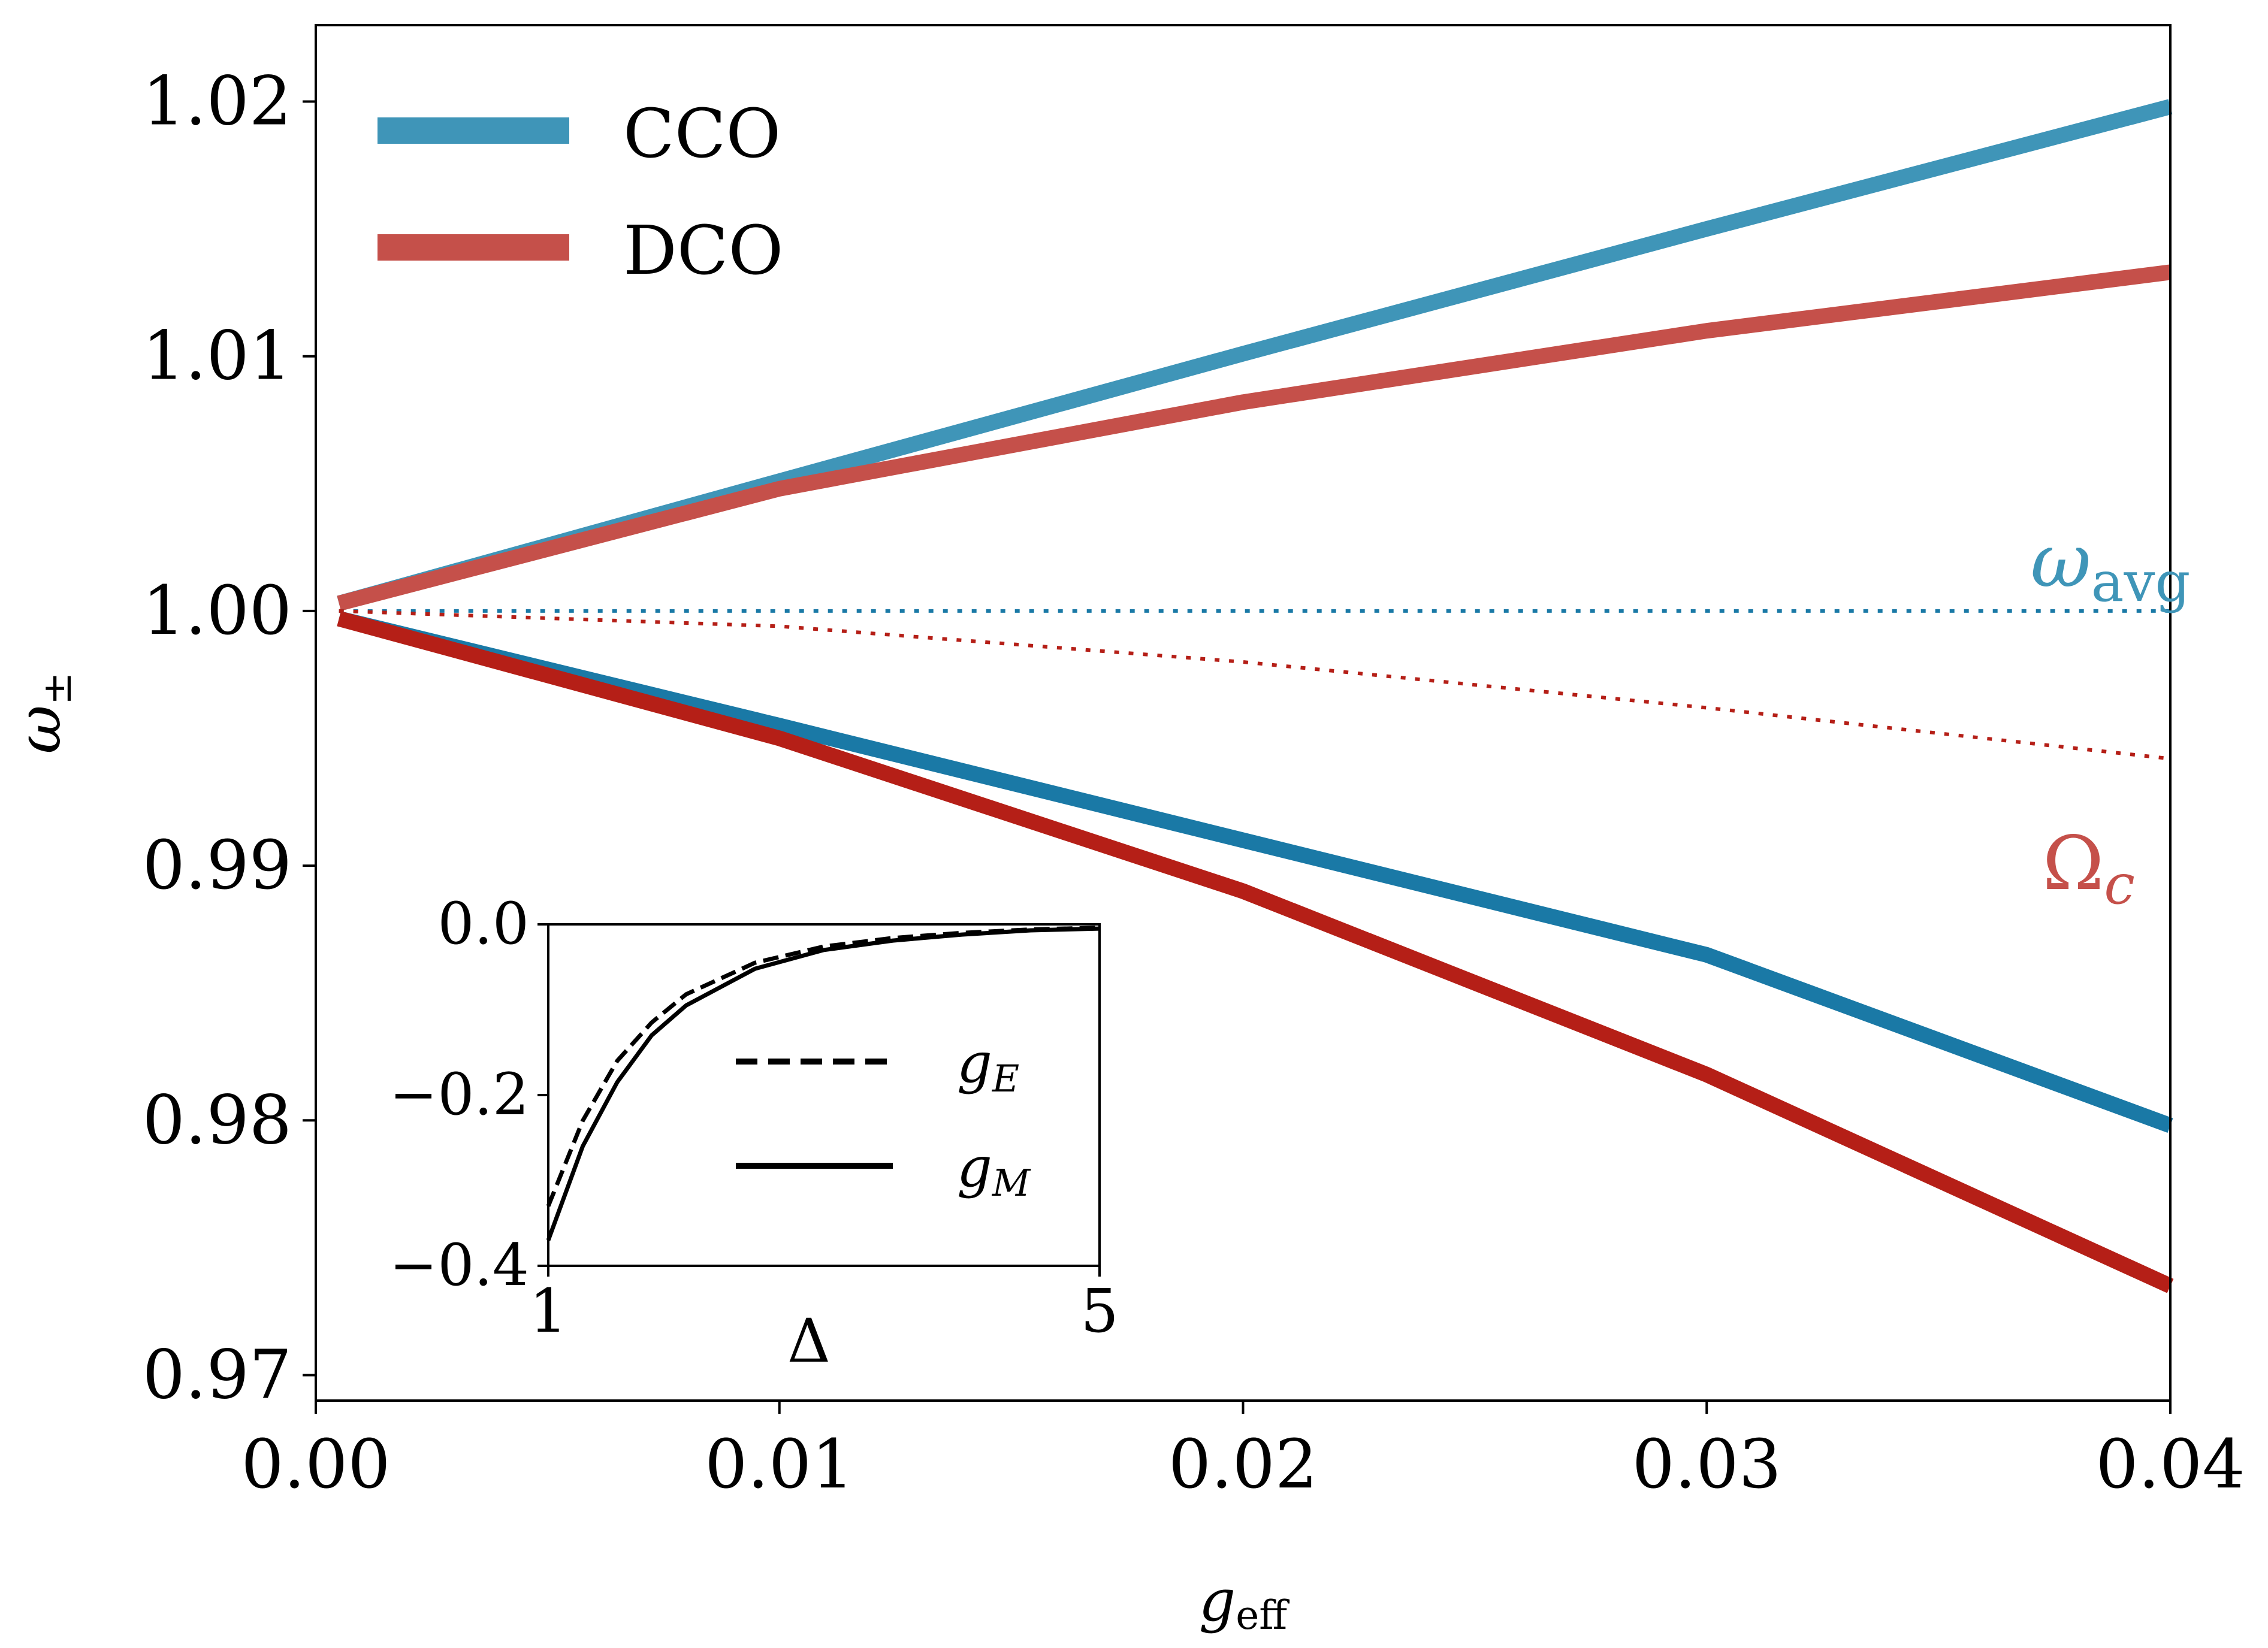 This screenshot has height=1648, width=2268. What do you see at coordinates (2141, 582) in the screenshot?
I see `annotation-omega-avg-sub: avg` at bounding box center [2141, 582].